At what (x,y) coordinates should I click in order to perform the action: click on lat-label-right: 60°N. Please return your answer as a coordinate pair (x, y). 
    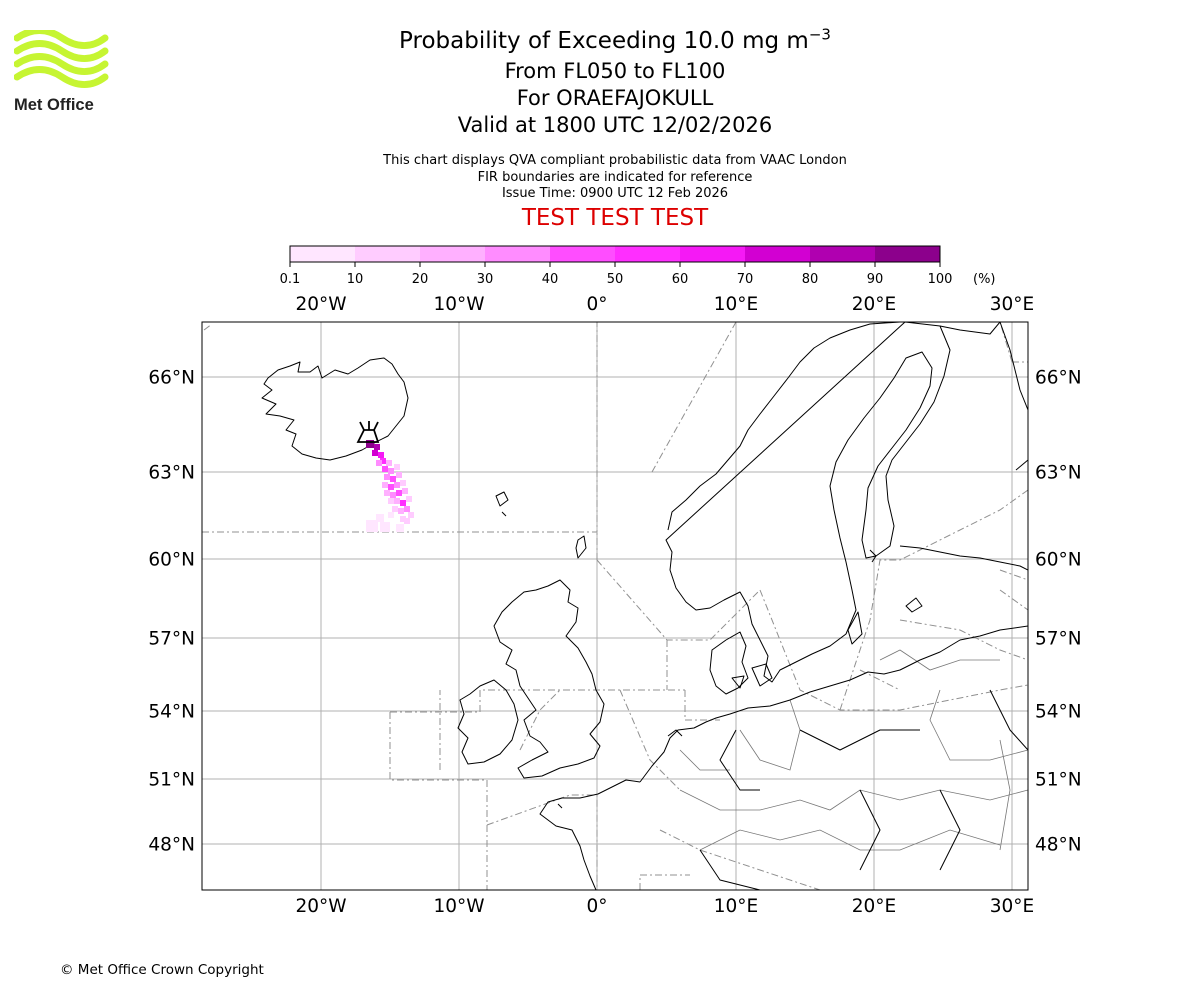
    Looking at the image, I should click on (1058, 560).